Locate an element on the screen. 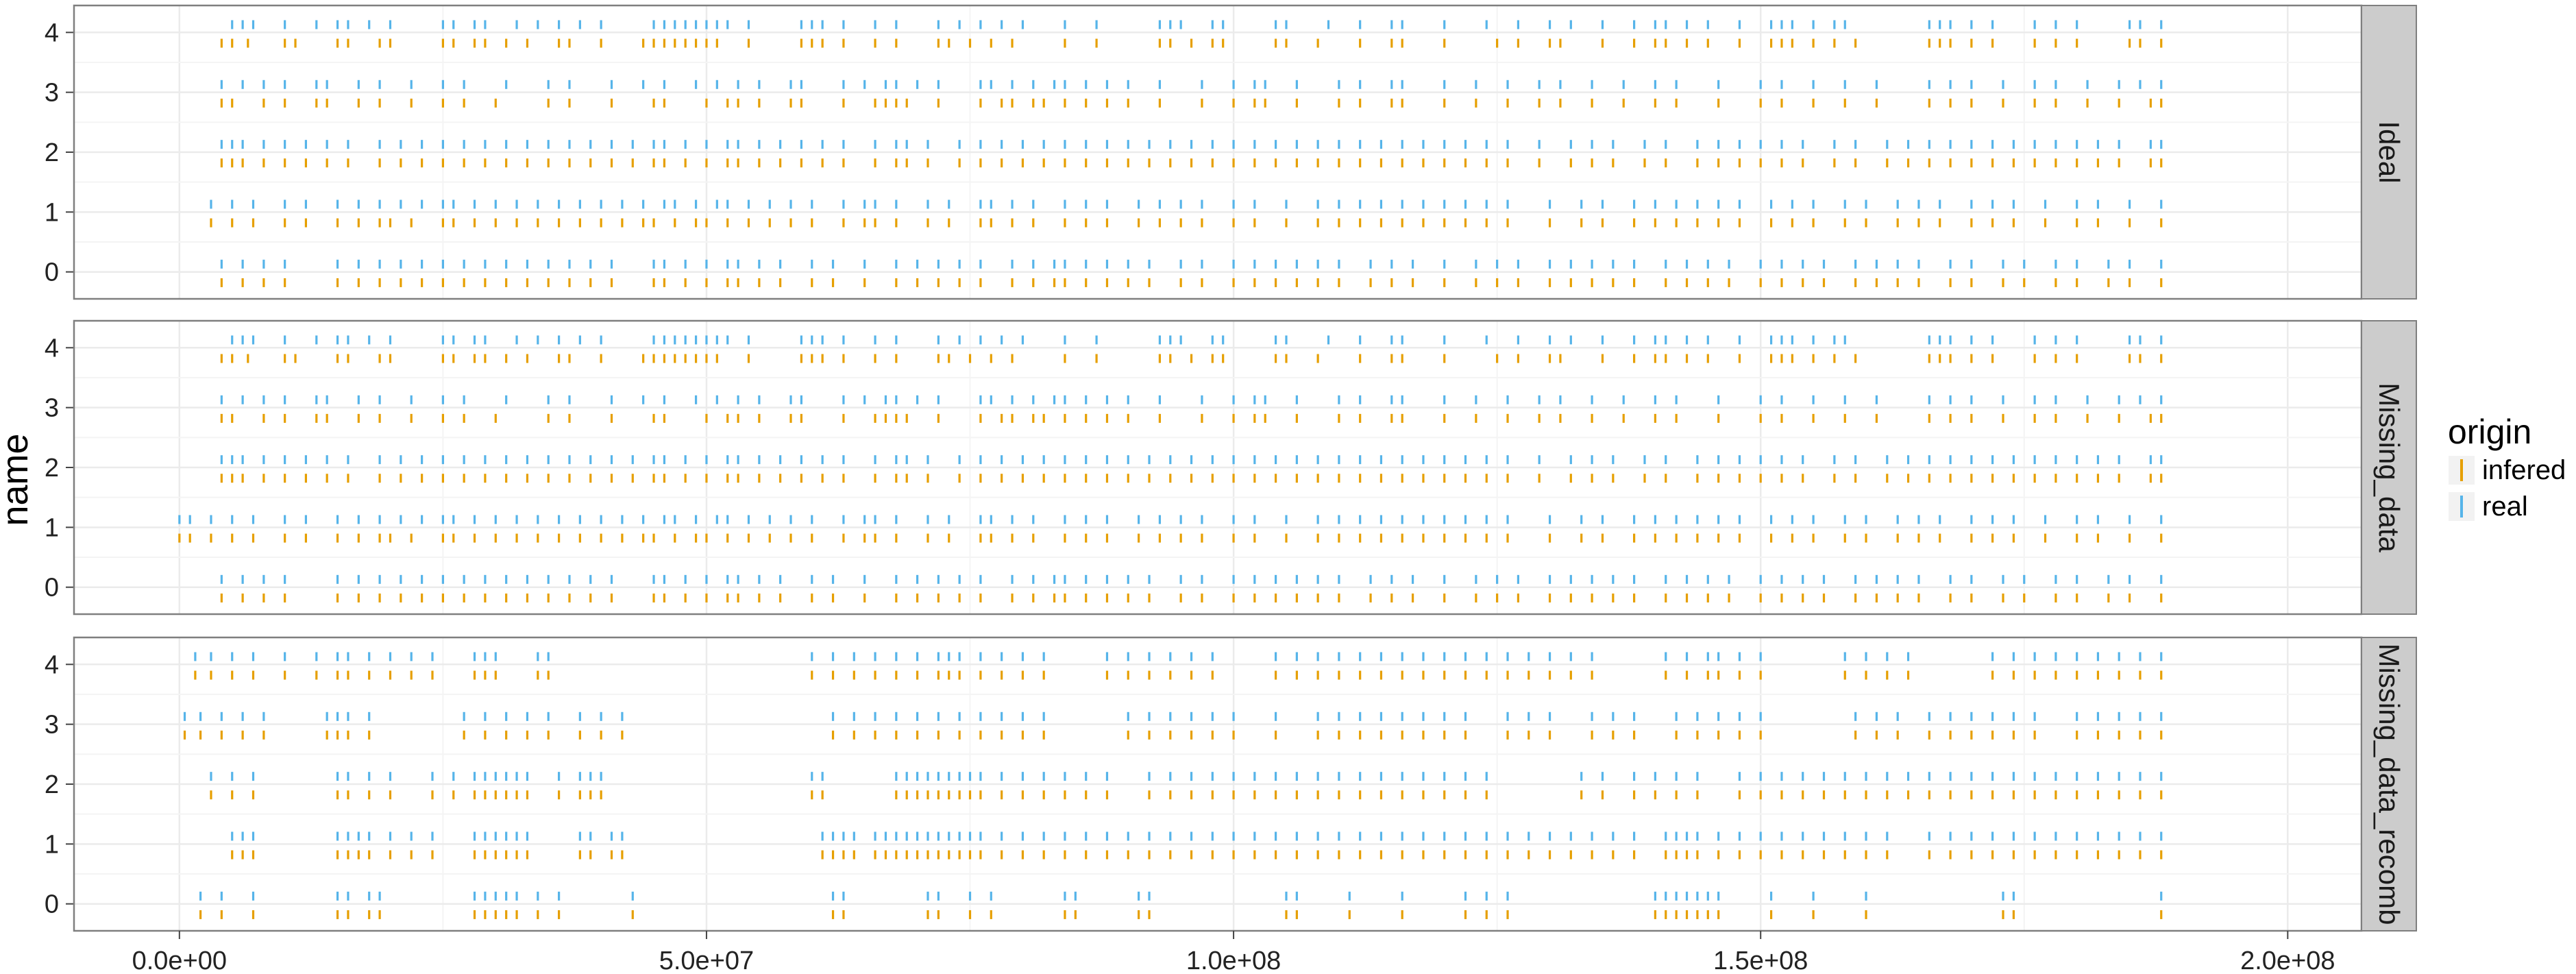 The width and height of the screenshot is (2576, 974). x-tick-label: 0.0e+00 is located at coordinates (180, 960).